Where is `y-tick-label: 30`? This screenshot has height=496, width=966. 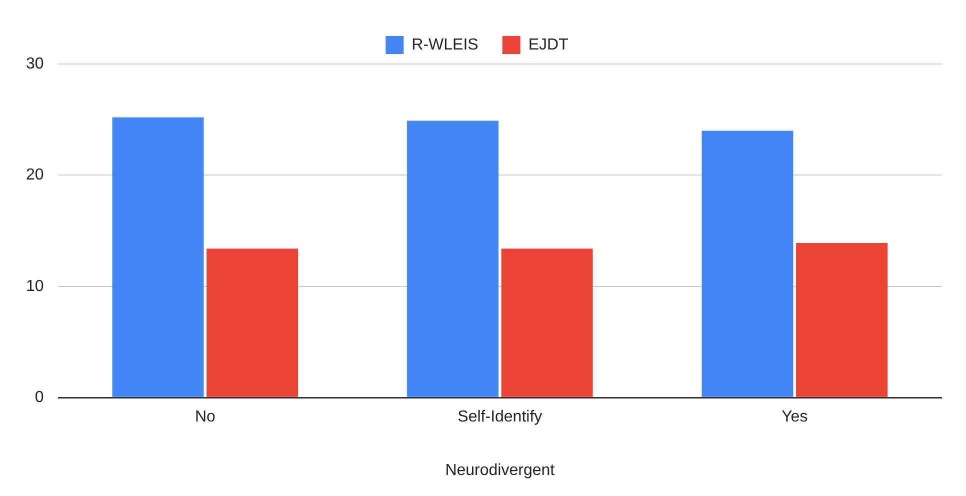 y-tick-label: 30 is located at coordinates (35, 63).